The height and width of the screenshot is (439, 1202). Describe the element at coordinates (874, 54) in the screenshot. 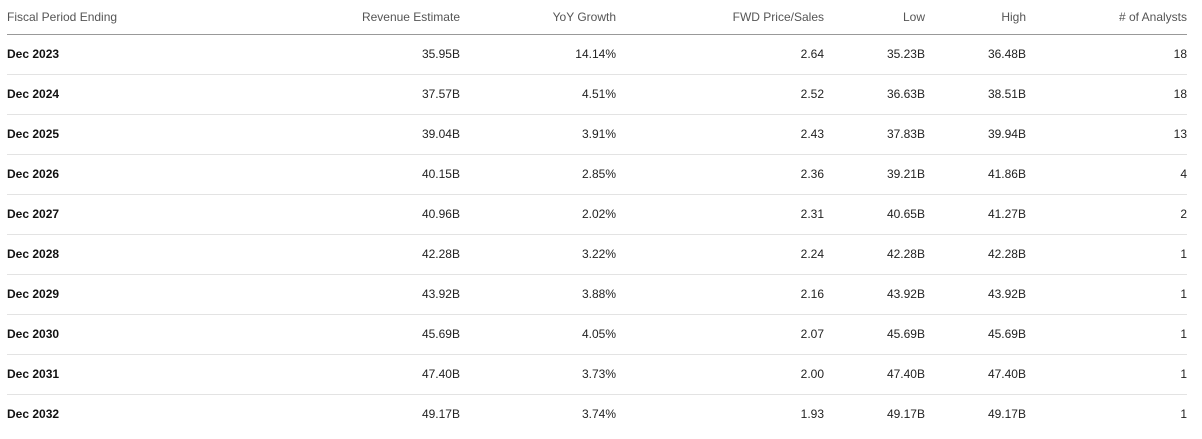

I see `cell-low: 35.23B` at that location.